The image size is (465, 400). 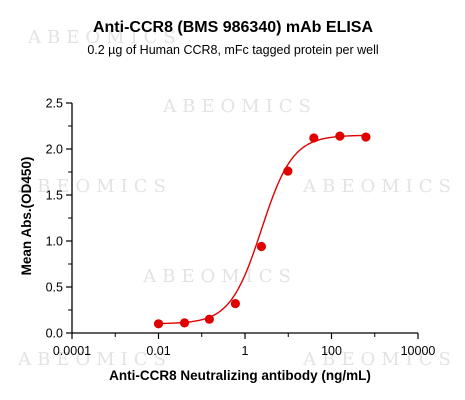 I want to click on y-tick-label: 0.0, so click(x=54, y=334).